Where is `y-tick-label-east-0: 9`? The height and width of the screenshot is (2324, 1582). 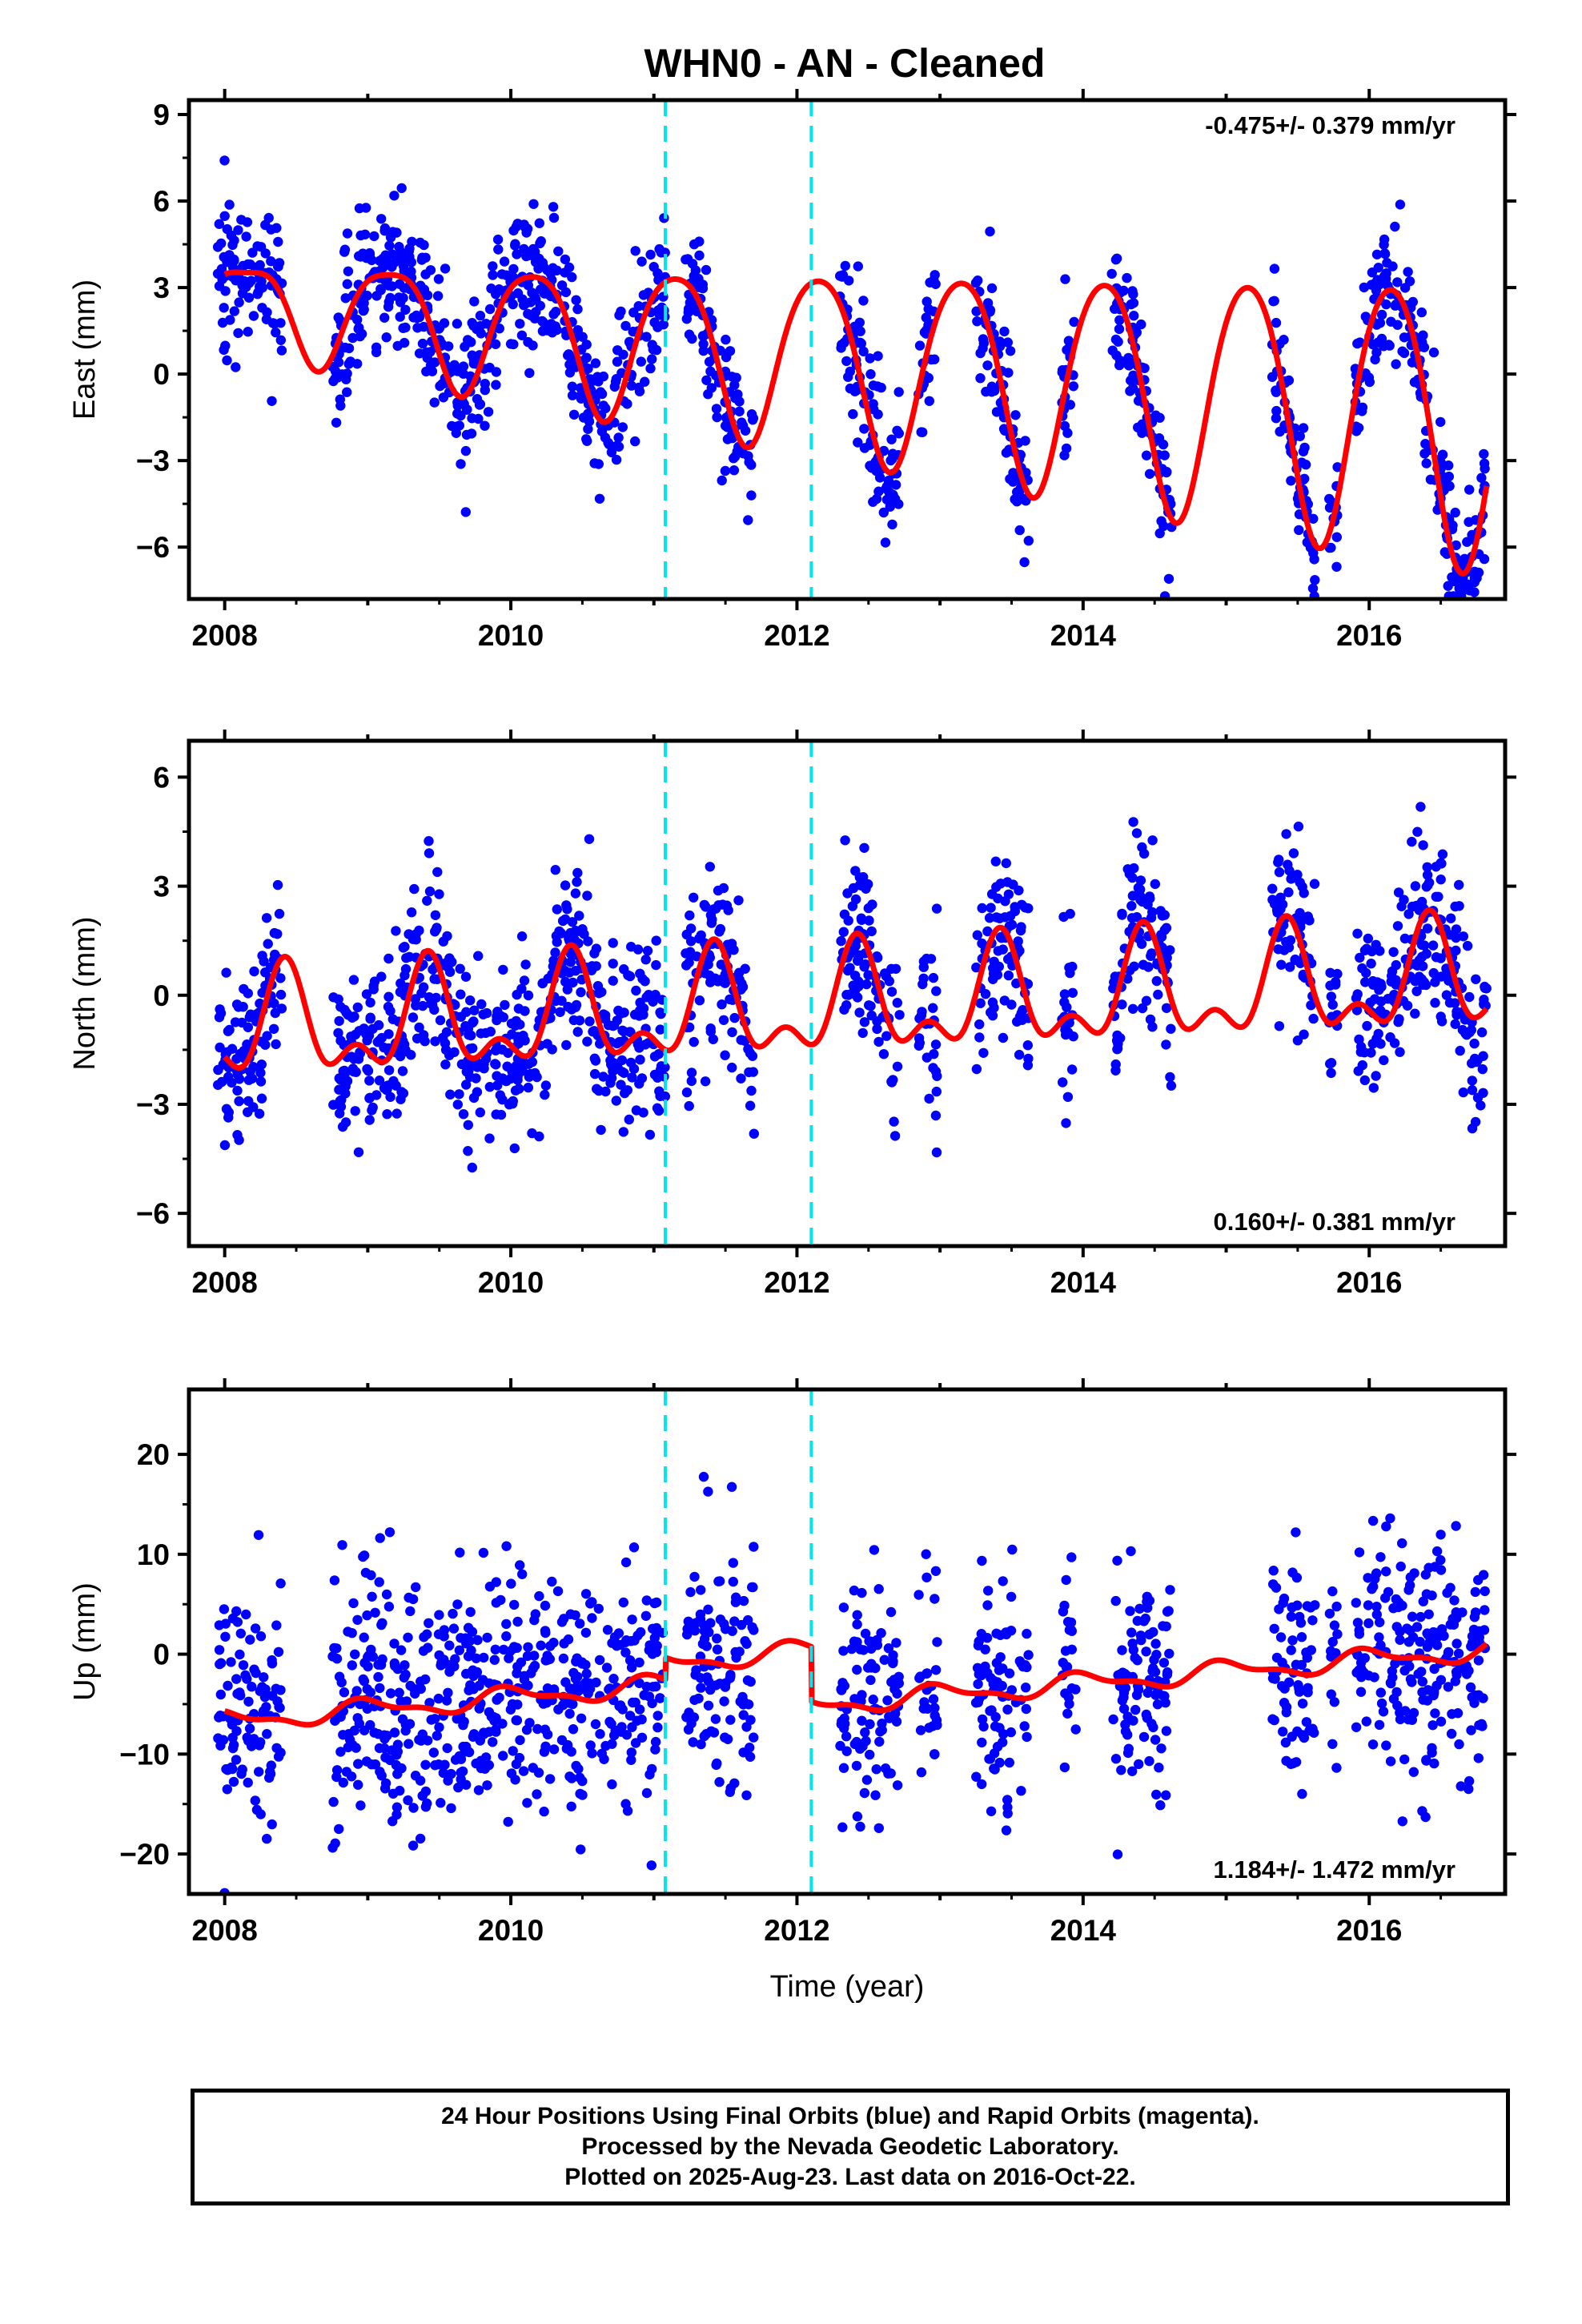
y-tick-label-east-0: 9 is located at coordinates (161, 115).